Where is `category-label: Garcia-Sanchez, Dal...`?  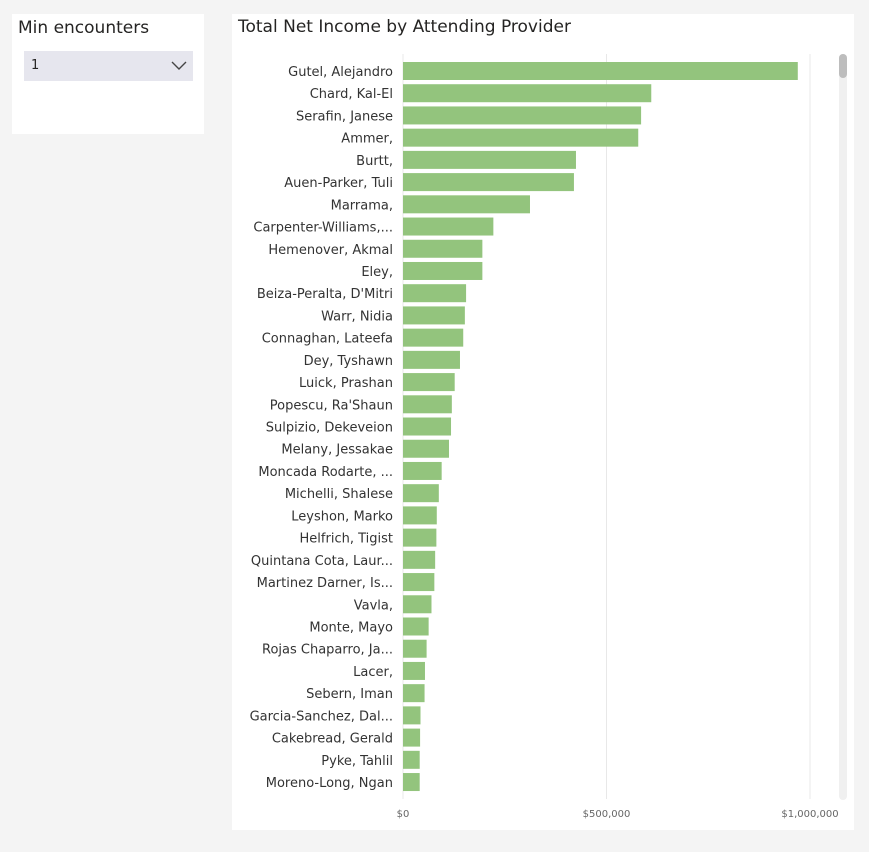
category-label: Garcia-Sanchez, Dal... is located at coordinates (321, 716).